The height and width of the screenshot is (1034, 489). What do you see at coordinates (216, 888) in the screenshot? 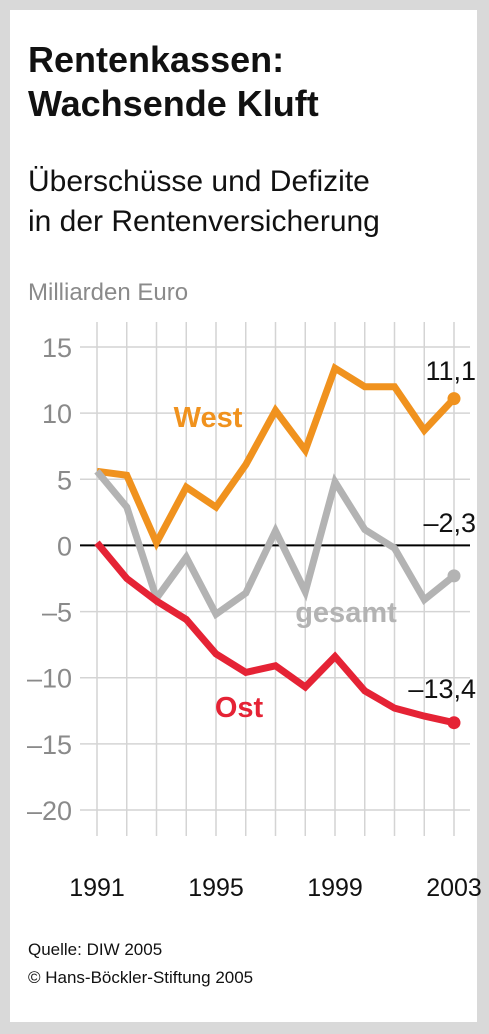
I see `x-tick-label: 1995` at bounding box center [216, 888].